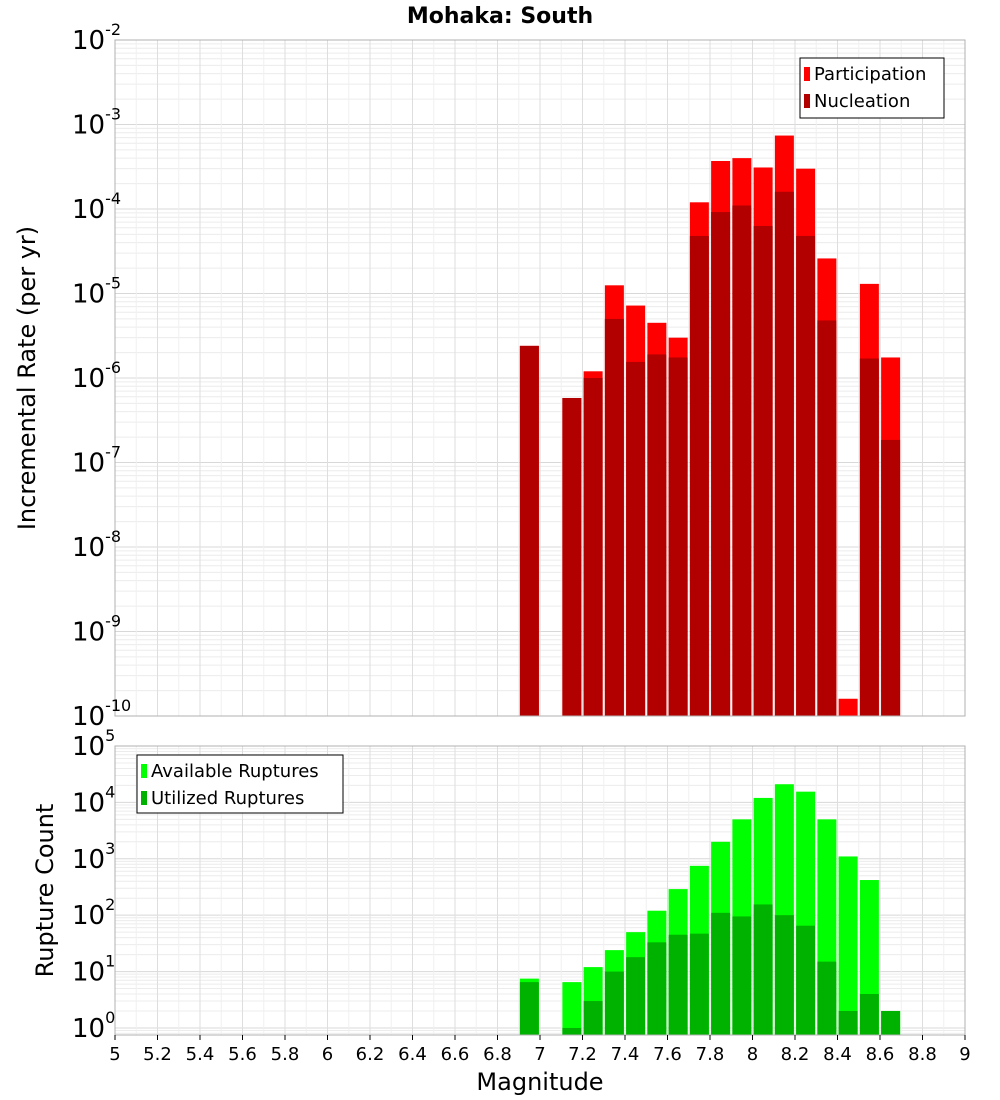 The width and height of the screenshot is (1000, 1100). What do you see at coordinates (742, 460) in the screenshot?
I see `bar-nucleation-m7.95` at bounding box center [742, 460].